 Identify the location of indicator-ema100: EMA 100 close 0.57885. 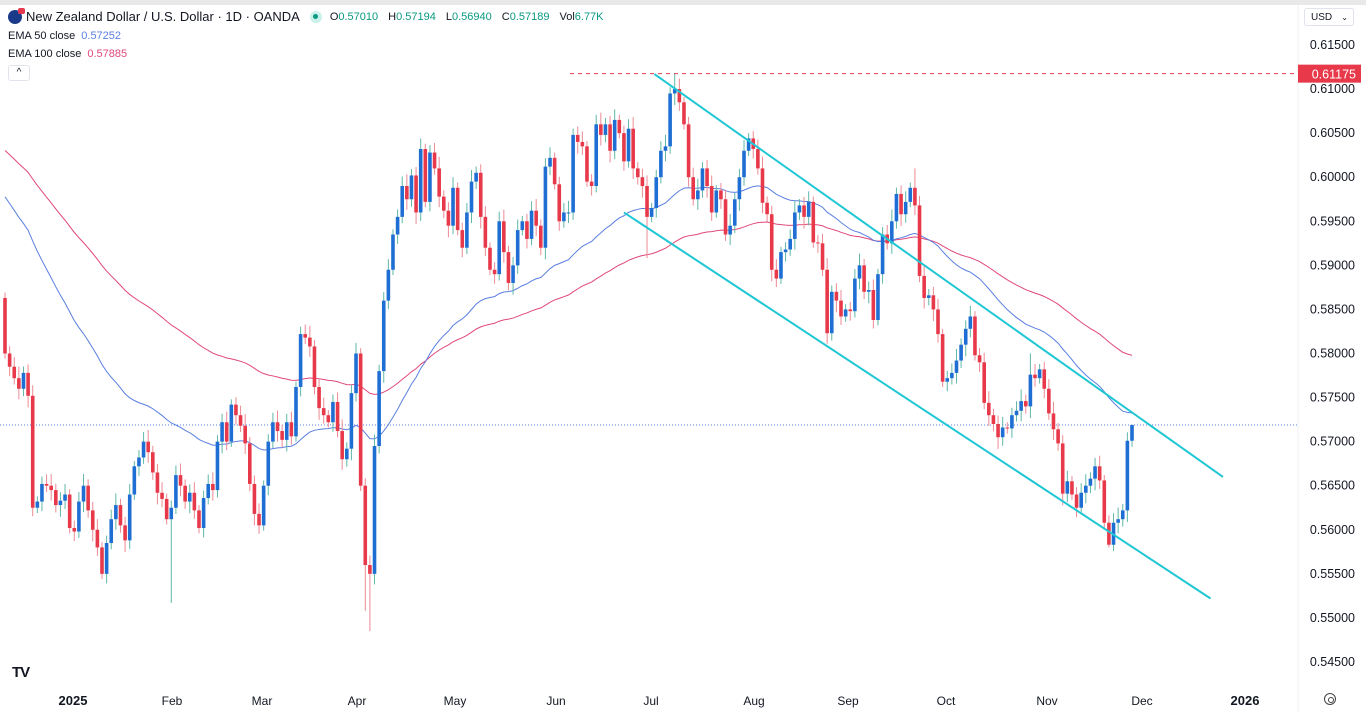
(309, 54).